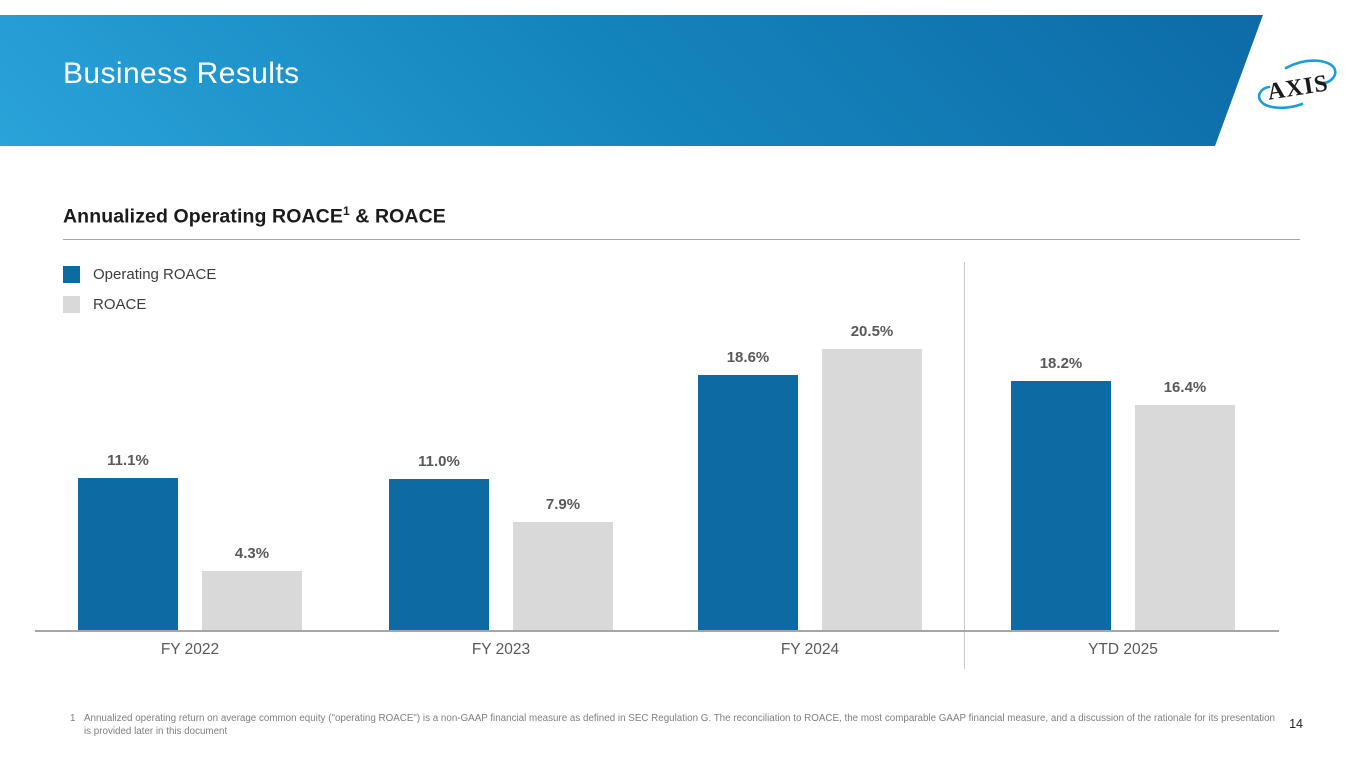 The width and height of the screenshot is (1365, 768). What do you see at coordinates (563, 576) in the screenshot?
I see `bar-roace-fy-2023` at bounding box center [563, 576].